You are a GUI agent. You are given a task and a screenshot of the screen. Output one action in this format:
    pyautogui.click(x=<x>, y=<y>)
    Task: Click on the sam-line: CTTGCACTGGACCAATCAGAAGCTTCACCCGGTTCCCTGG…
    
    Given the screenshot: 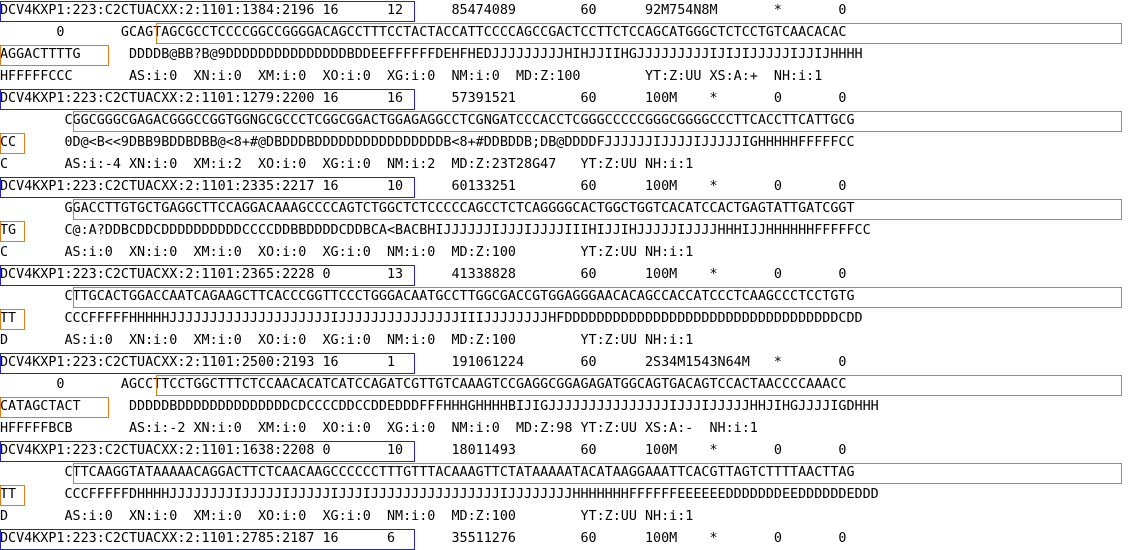 What is the action you would take?
    pyautogui.click(x=427, y=296)
    